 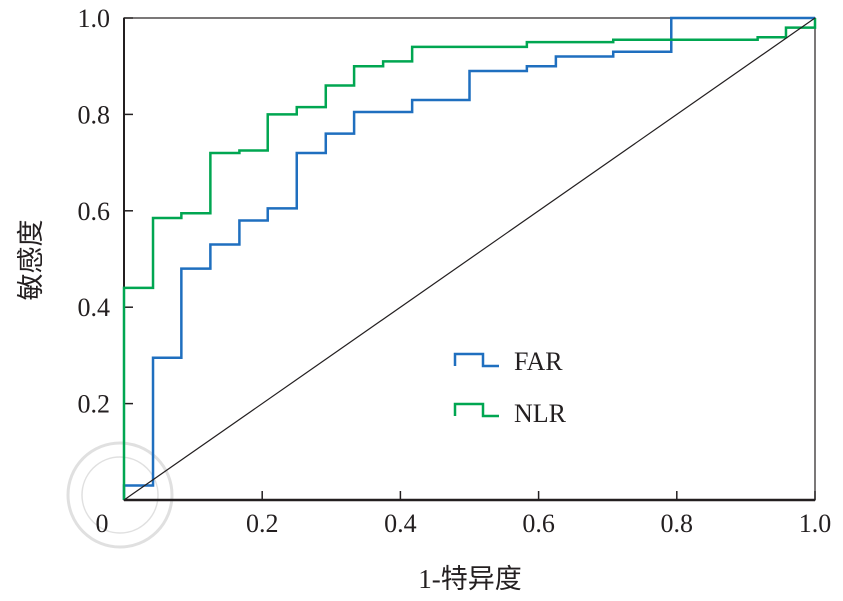 What do you see at coordinates (31, 260) in the screenshot?
I see `y-axis-label: 敏感度` at bounding box center [31, 260].